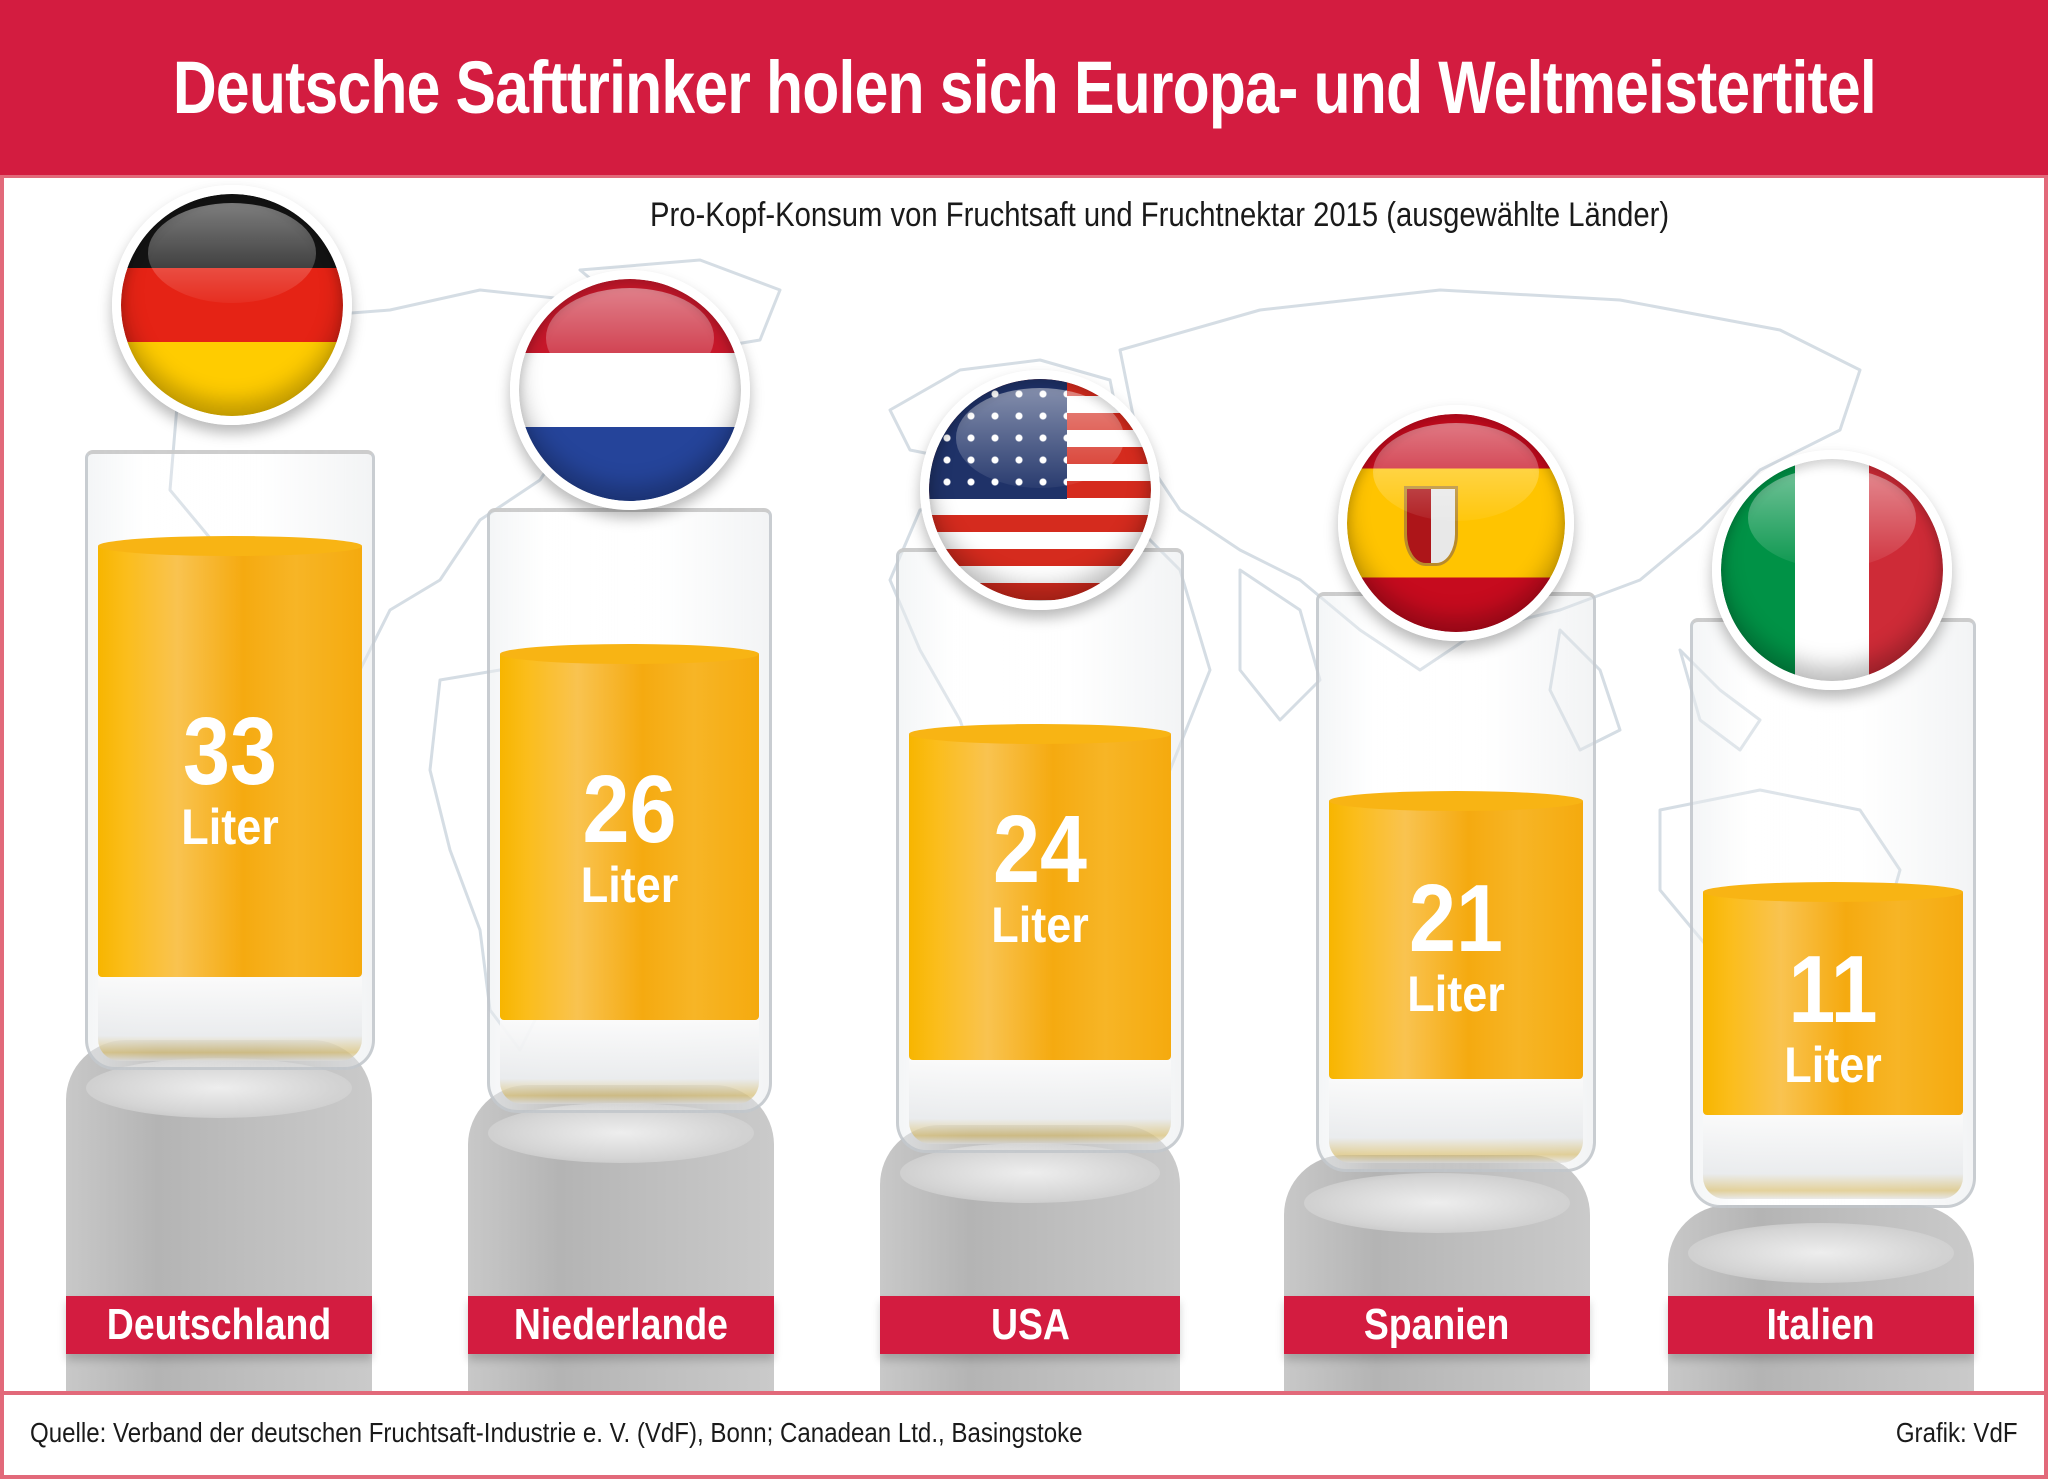  I want to click on spain-coat-of-arms-icon, so click(1430, 526).